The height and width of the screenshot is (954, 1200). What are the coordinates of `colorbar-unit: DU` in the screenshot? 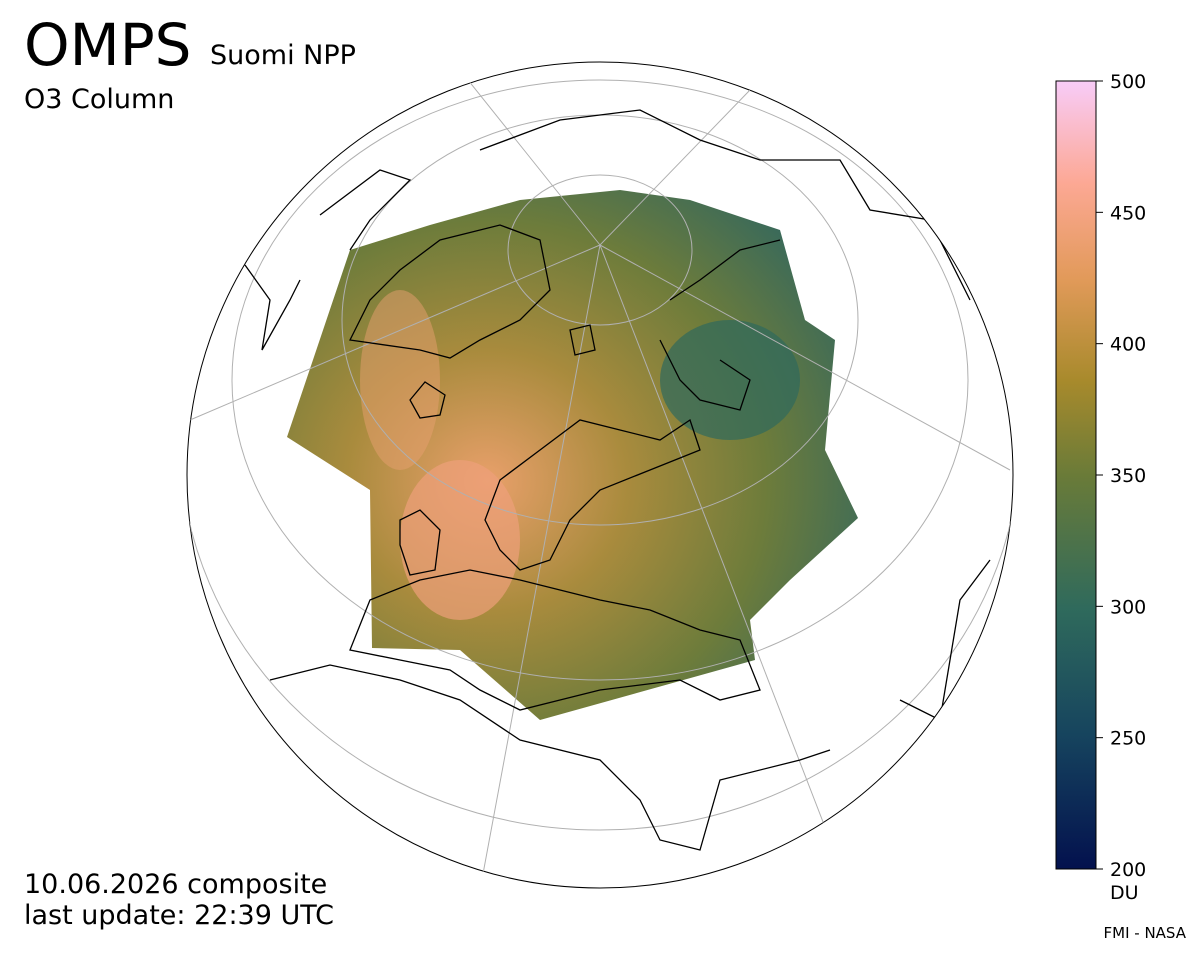 It's located at (1124, 893).